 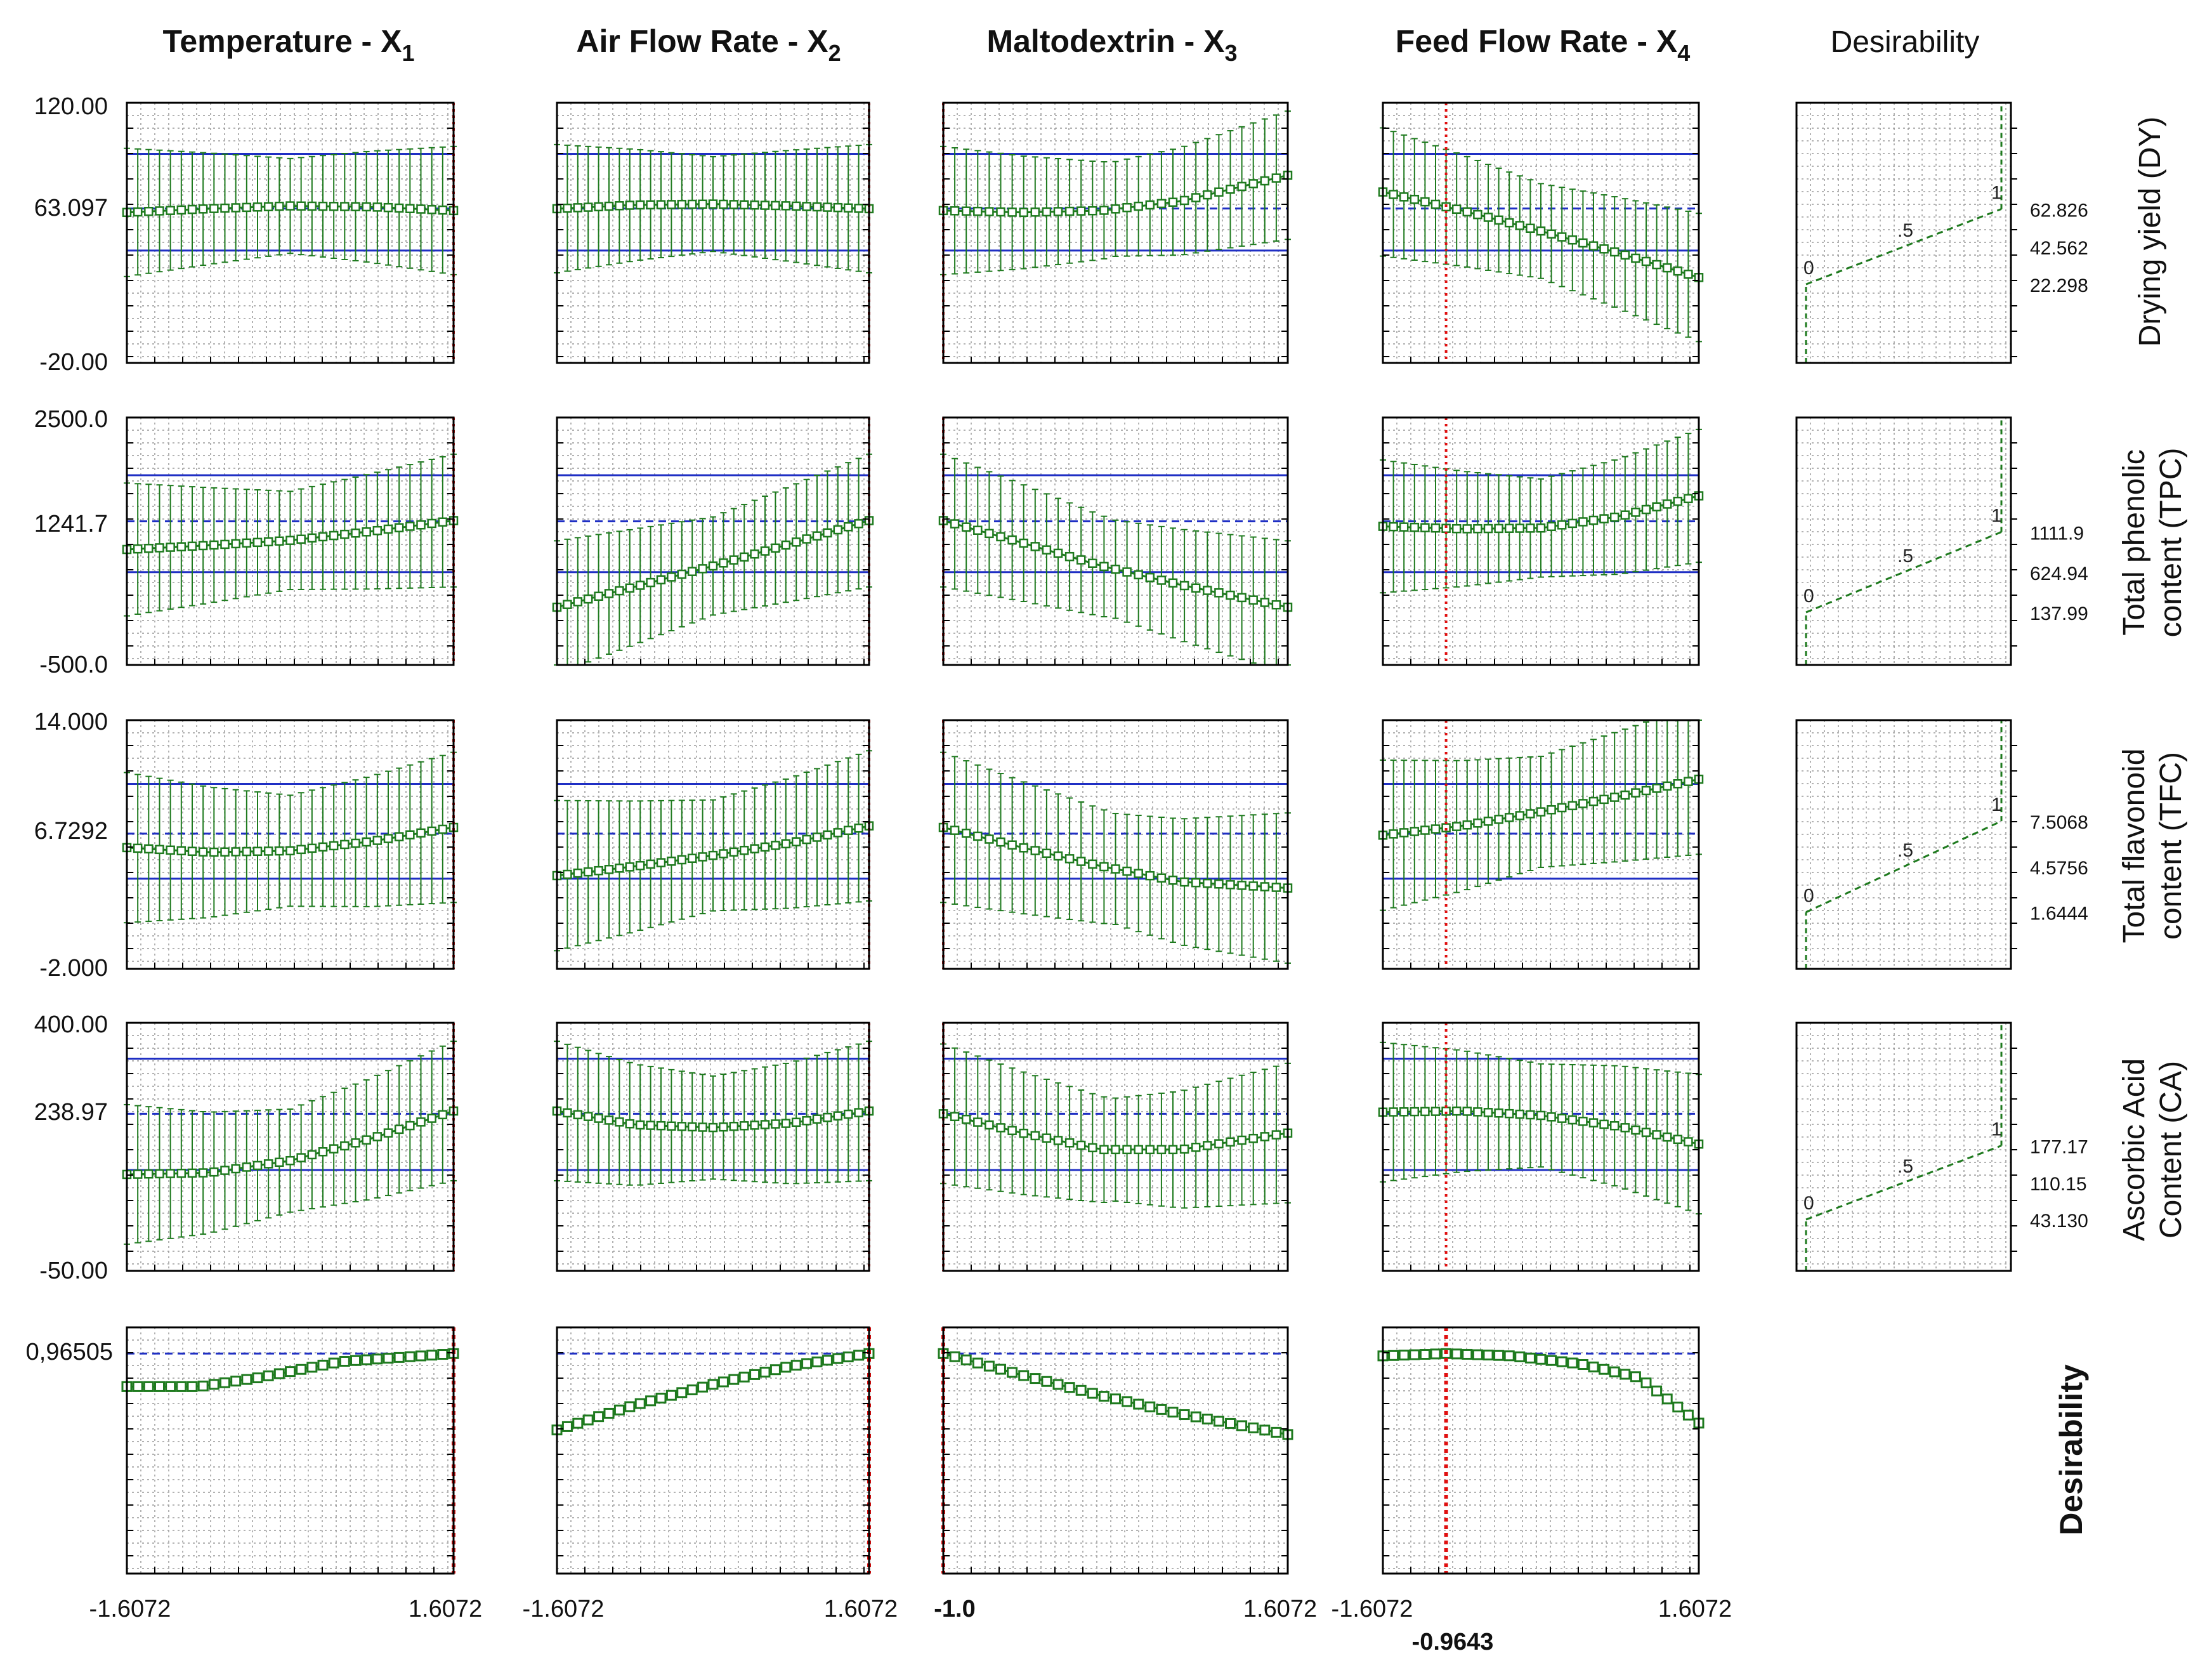 What do you see at coordinates (2152, 1149) in the screenshot?
I see `row-title-ca: Ascorbic Acid Content (CA)` at bounding box center [2152, 1149].